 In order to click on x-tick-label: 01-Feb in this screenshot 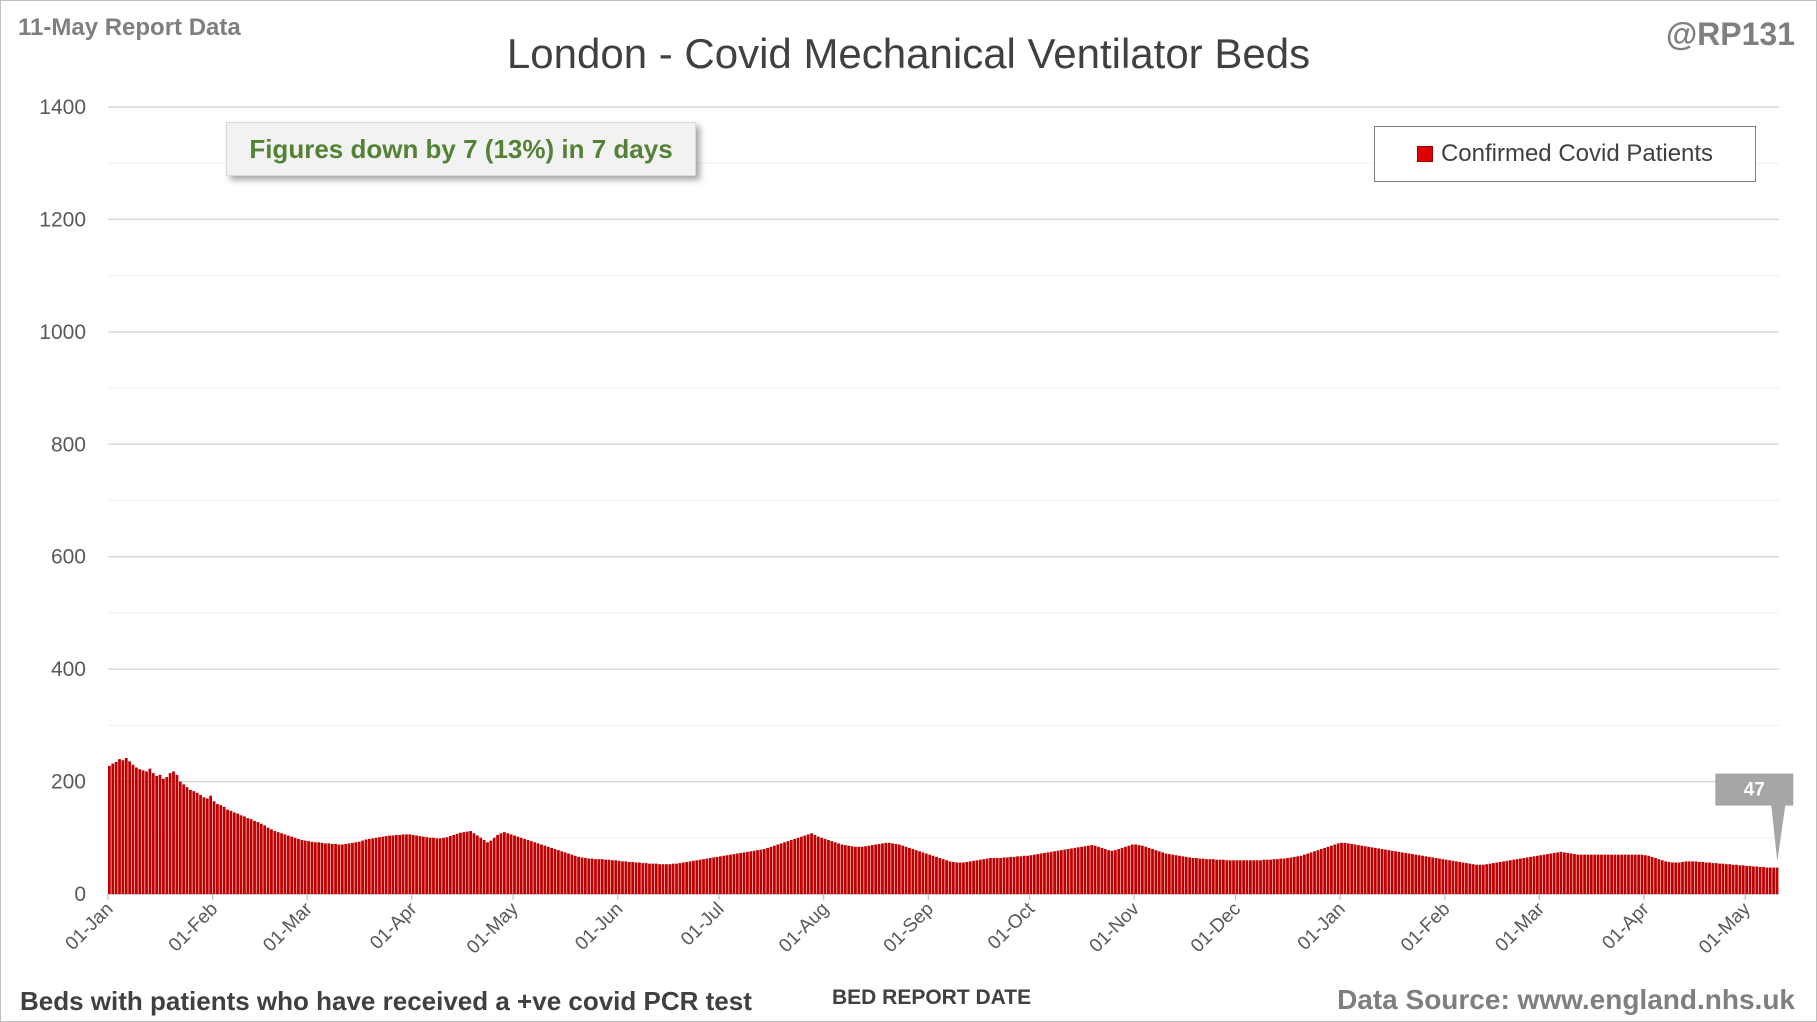, I will do `click(1425, 927)`.